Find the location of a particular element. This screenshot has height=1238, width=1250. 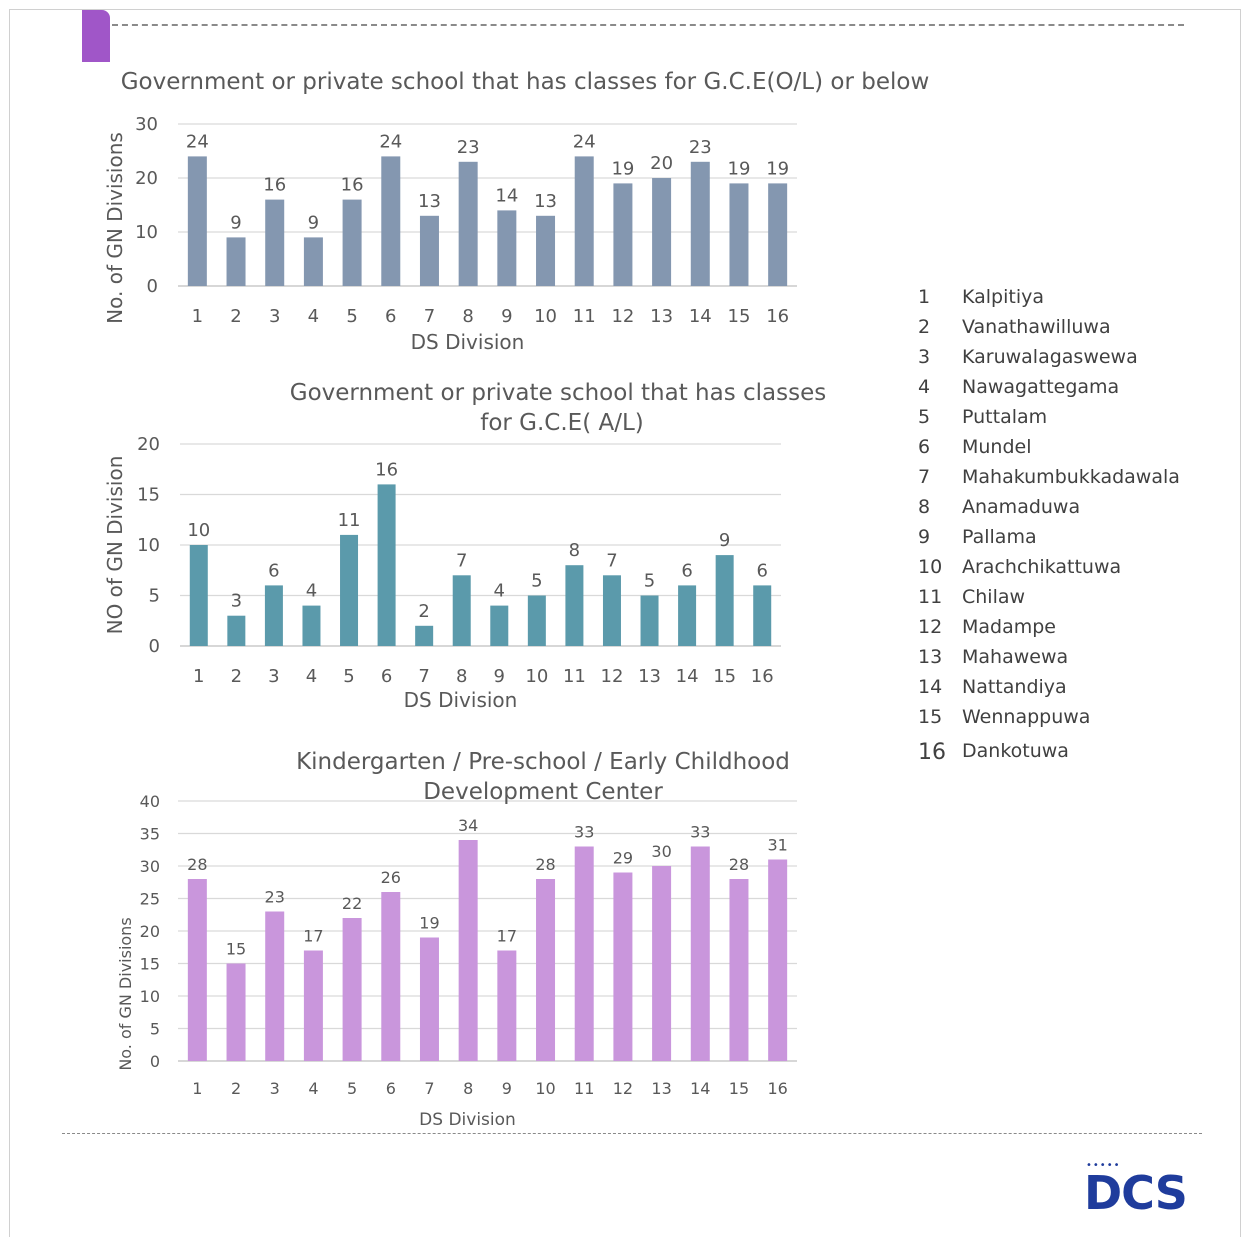

legend-item-number: 3 is located at coordinates (924, 357).